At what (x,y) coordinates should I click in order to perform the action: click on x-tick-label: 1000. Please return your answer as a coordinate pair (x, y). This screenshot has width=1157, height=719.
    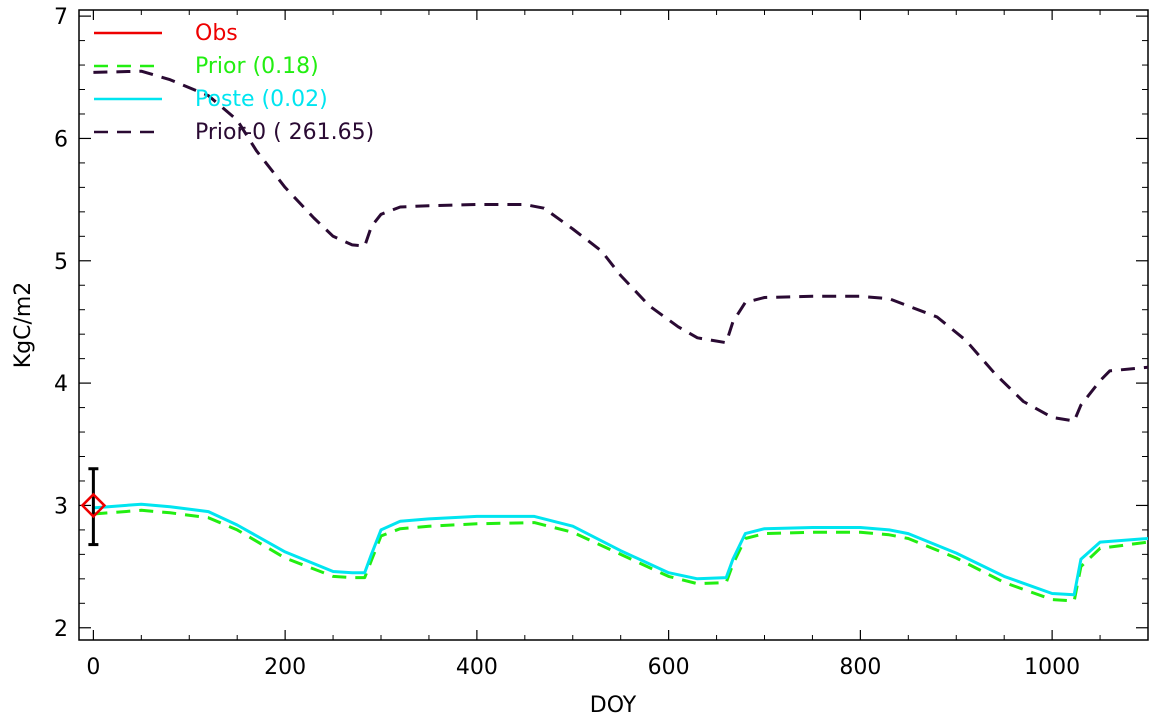
    Looking at the image, I should click on (1052, 667).